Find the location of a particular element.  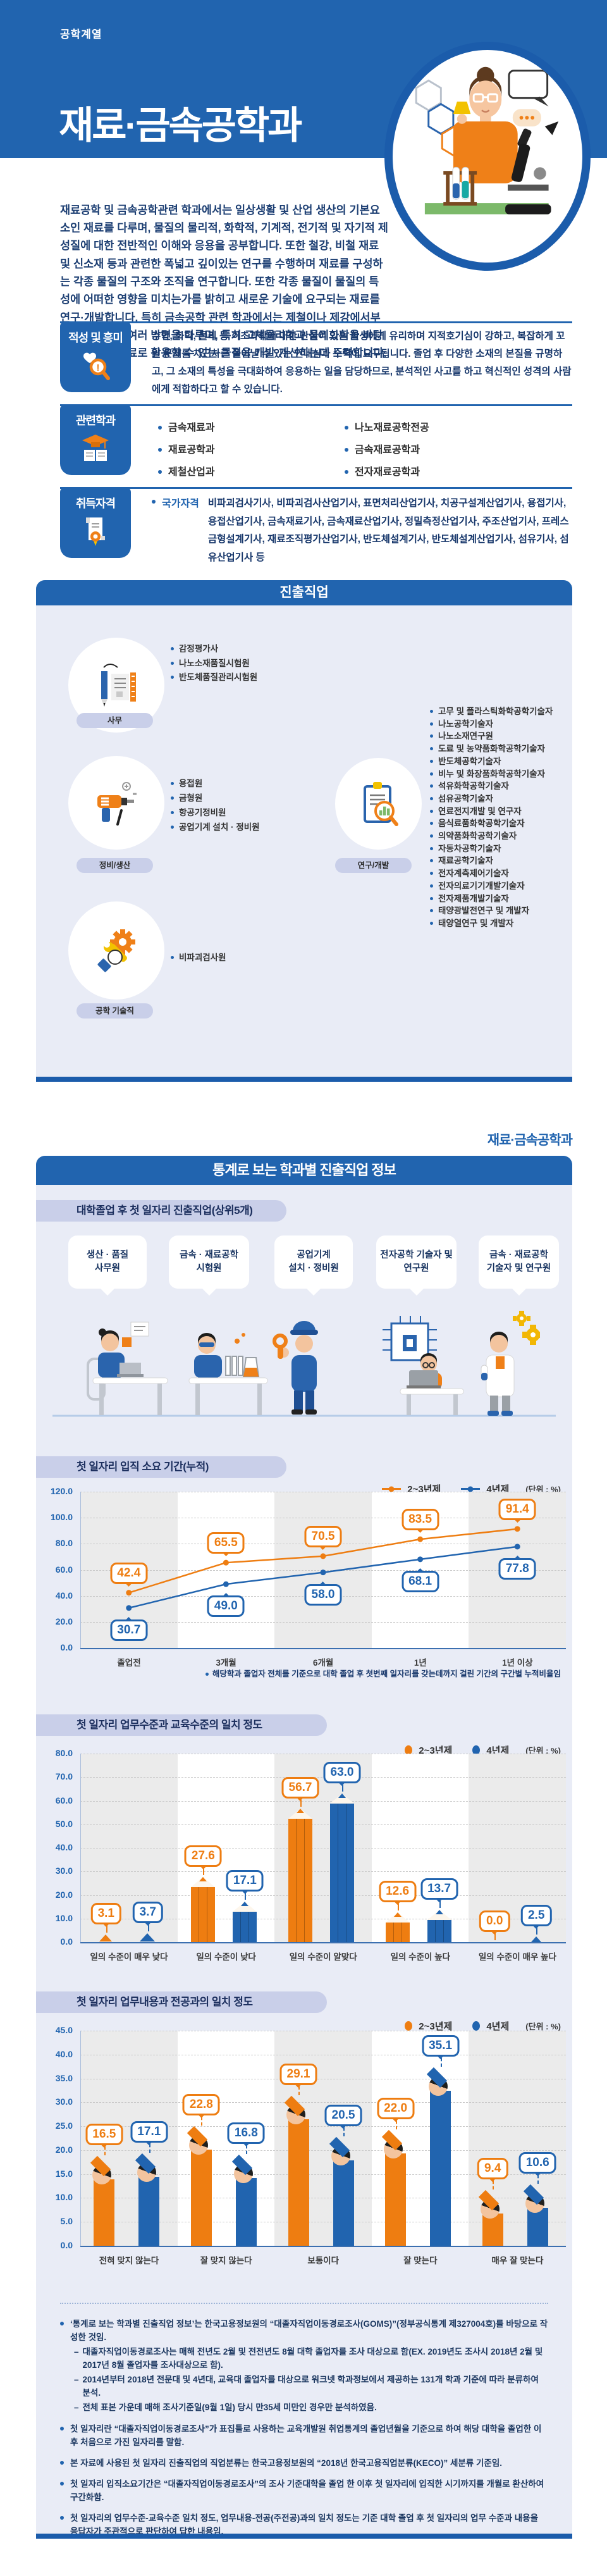

bar-value-label: 9.4 is located at coordinates (493, 2170).